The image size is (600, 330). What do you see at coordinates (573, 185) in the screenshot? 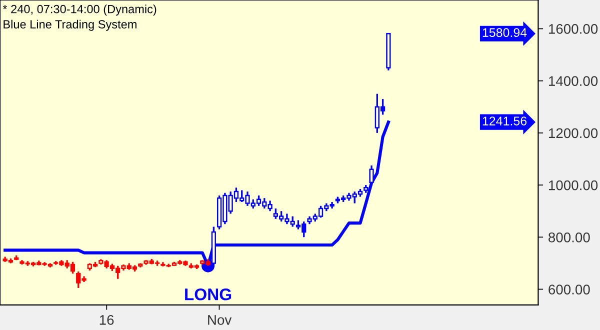
I see `y-tick-label: 1000.00` at bounding box center [573, 185].